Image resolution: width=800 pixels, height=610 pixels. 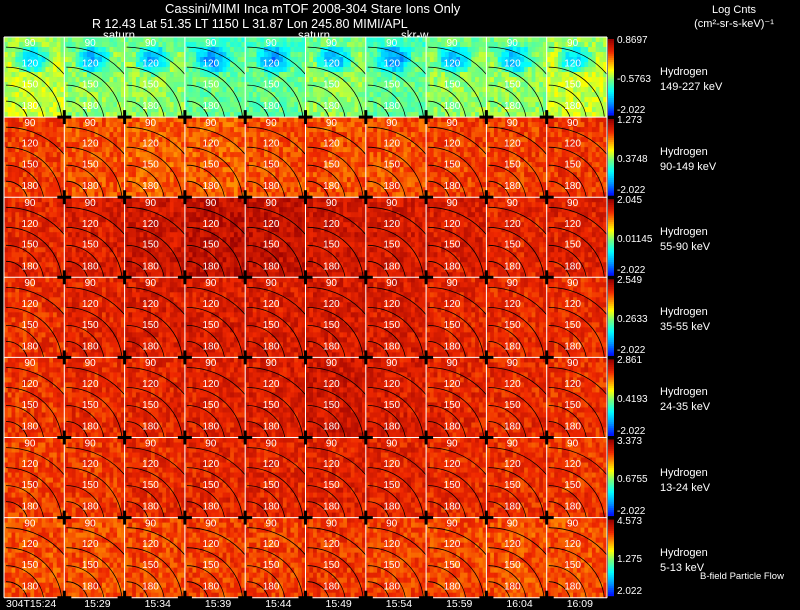 What do you see at coordinates (97, 604) in the screenshot?
I see `time-label: 15:29` at bounding box center [97, 604].